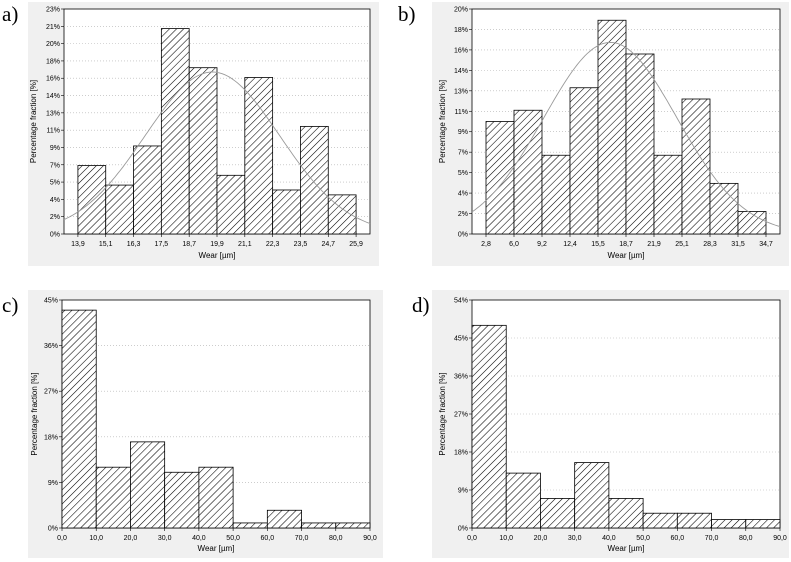 This screenshot has width=791, height=562. I want to click on panel-letter-d: d), so click(421, 305).